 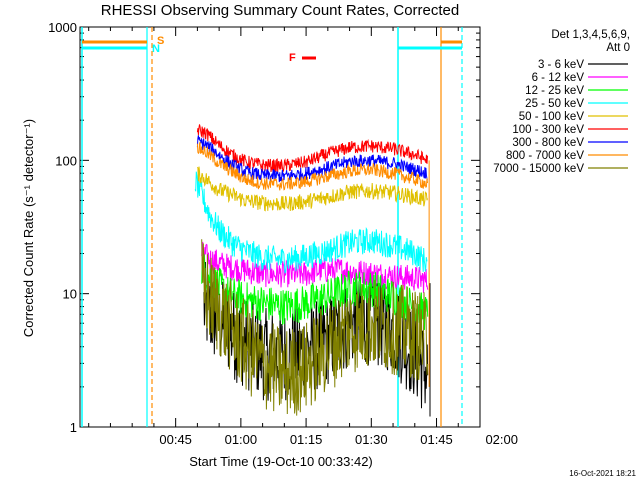 I want to click on x-tick-label: 01:45, so click(x=436, y=439).